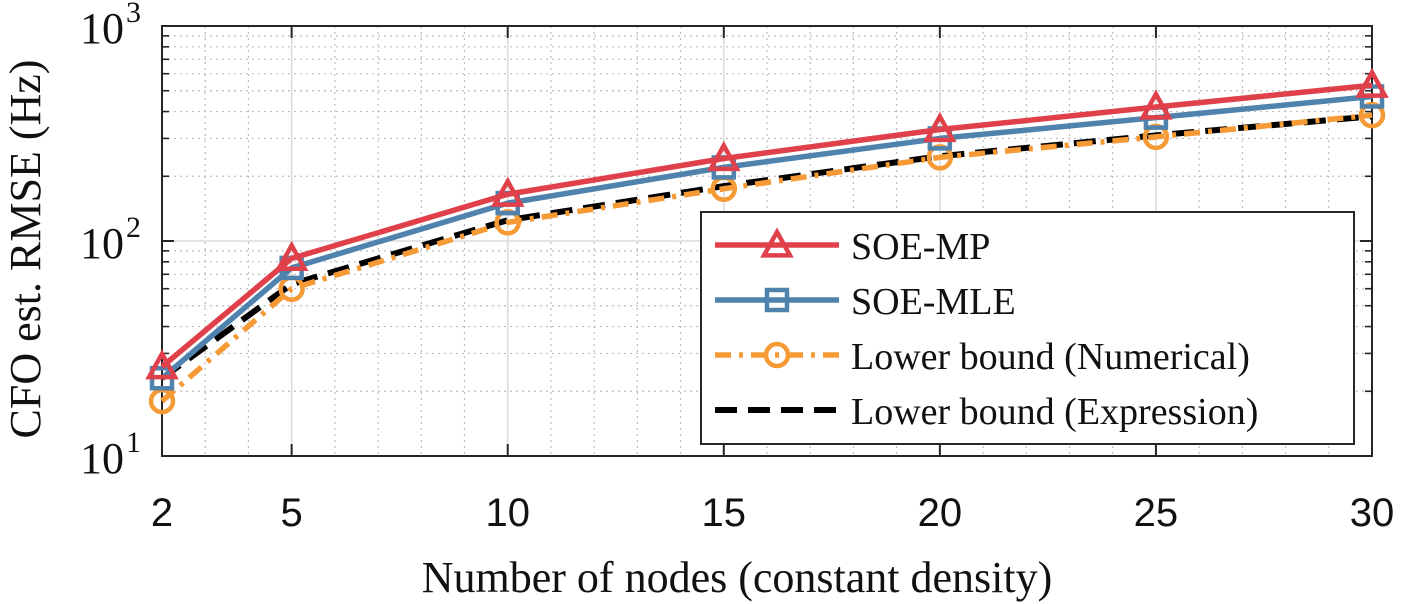 This screenshot has height=604, width=1404. I want to click on x-tick-label: 20, so click(940, 513).